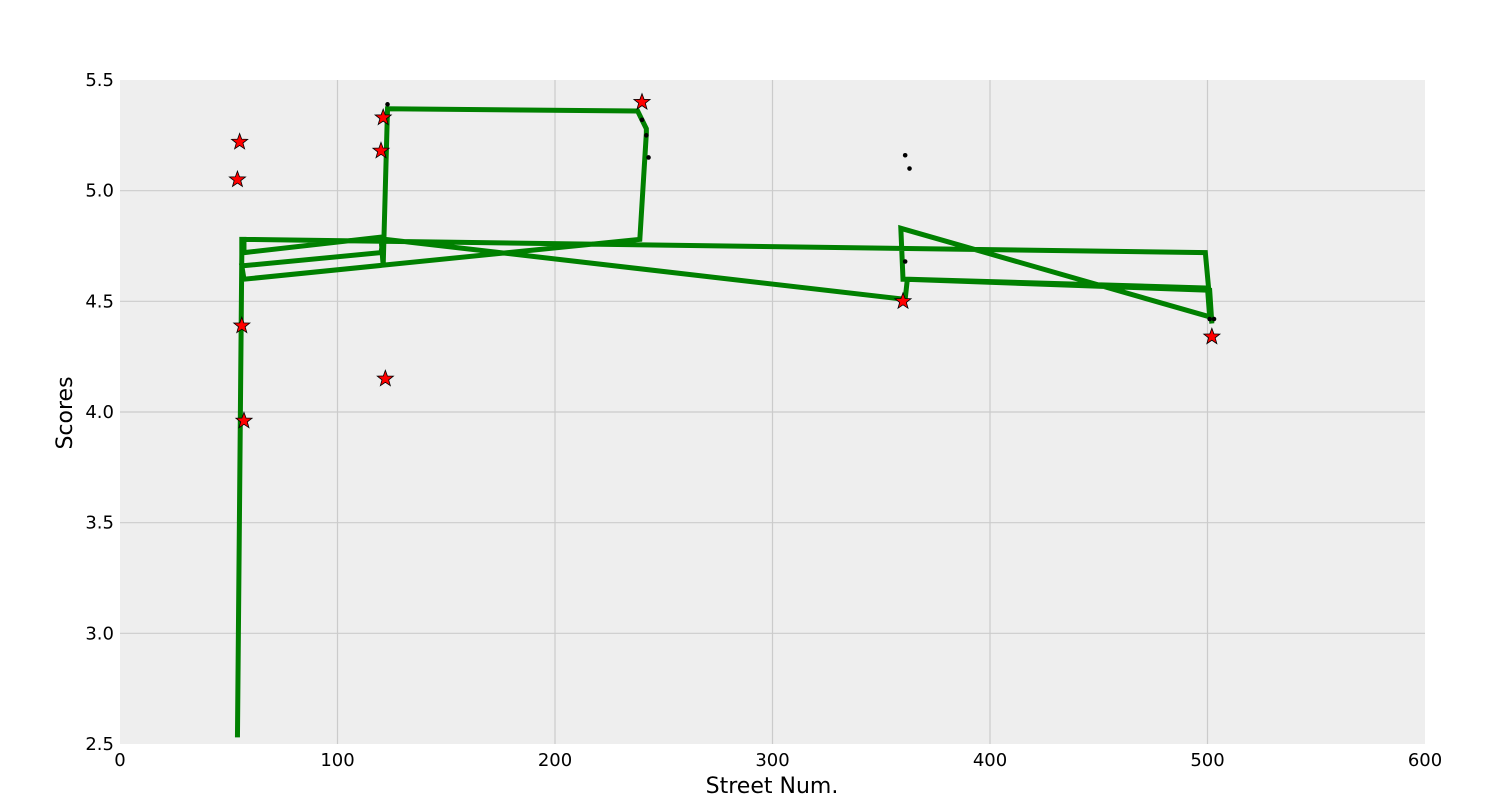 The height and width of the screenshot is (800, 1500). What do you see at coordinates (65, 412) in the screenshot?
I see `y-axis-label: Scores` at bounding box center [65, 412].